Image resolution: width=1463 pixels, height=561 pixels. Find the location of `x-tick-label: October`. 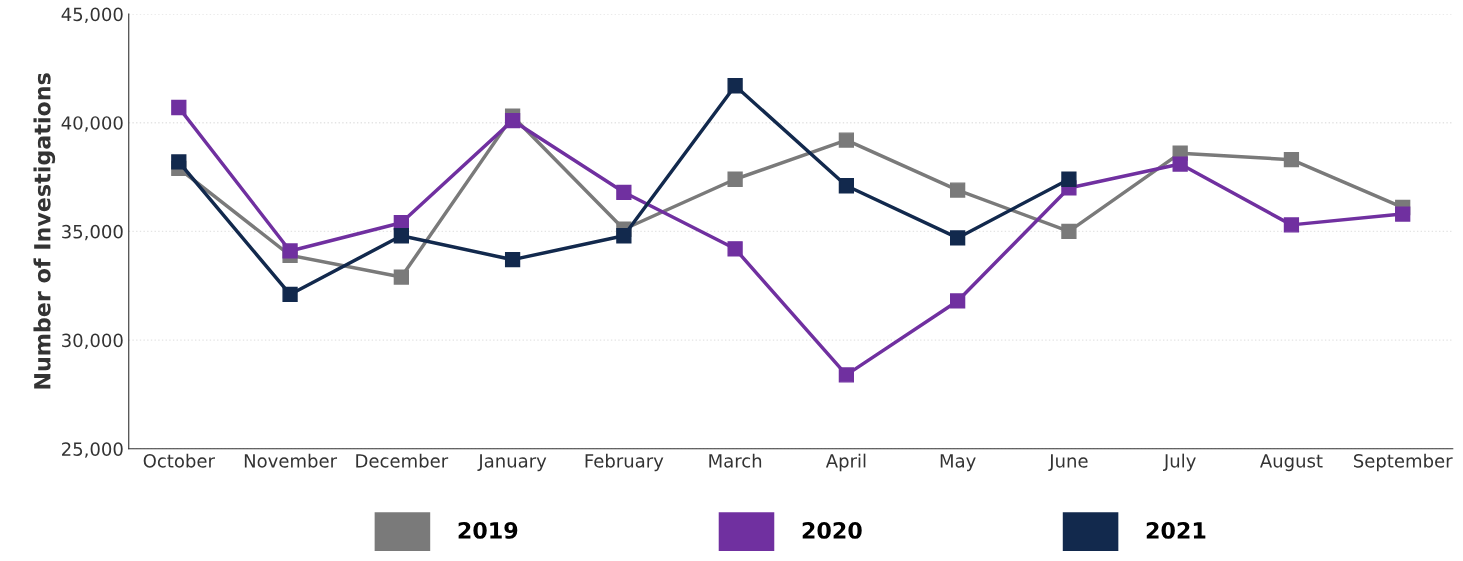

x-tick-label: October is located at coordinates (179, 460).